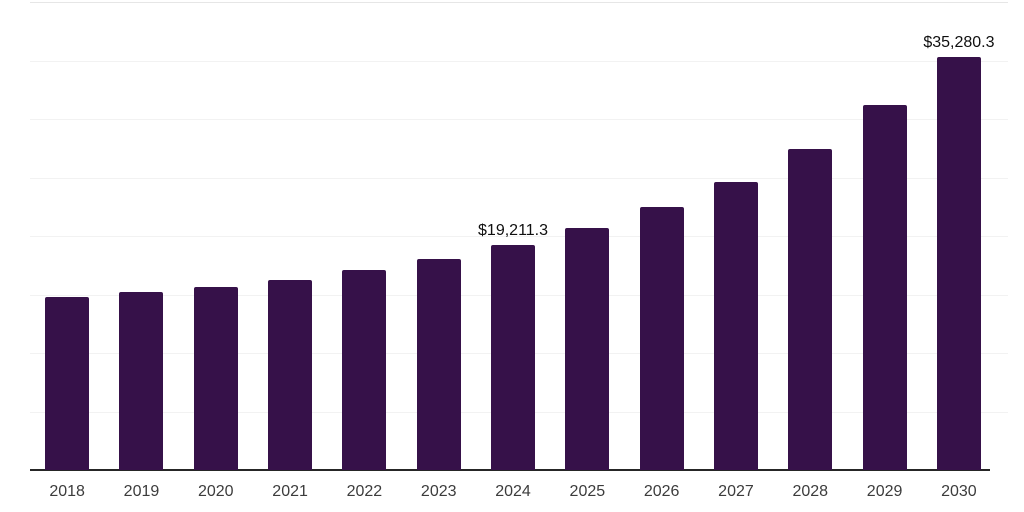 The width and height of the screenshot is (1024, 512). I want to click on x-axis-label-2028: 2028, so click(810, 491).